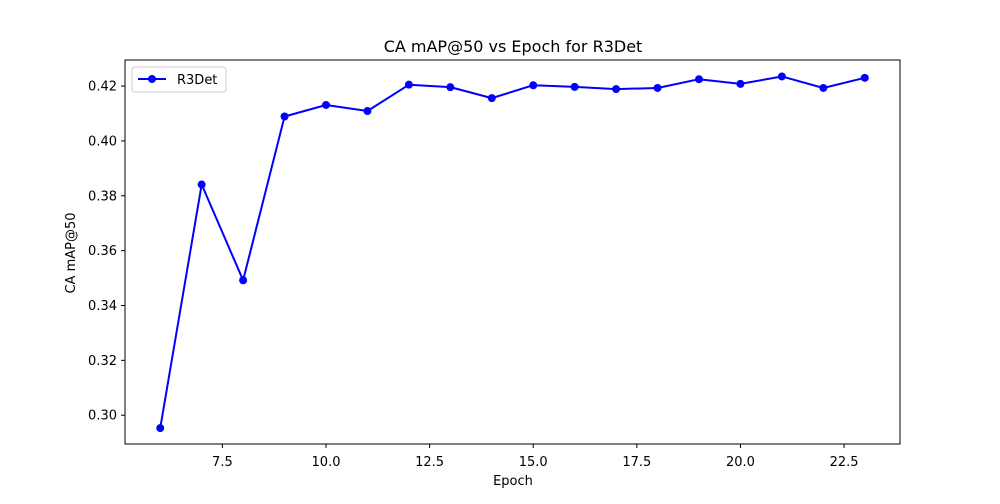 The width and height of the screenshot is (1000, 504). I want to click on y-tick-label: 0.38, so click(102, 196).